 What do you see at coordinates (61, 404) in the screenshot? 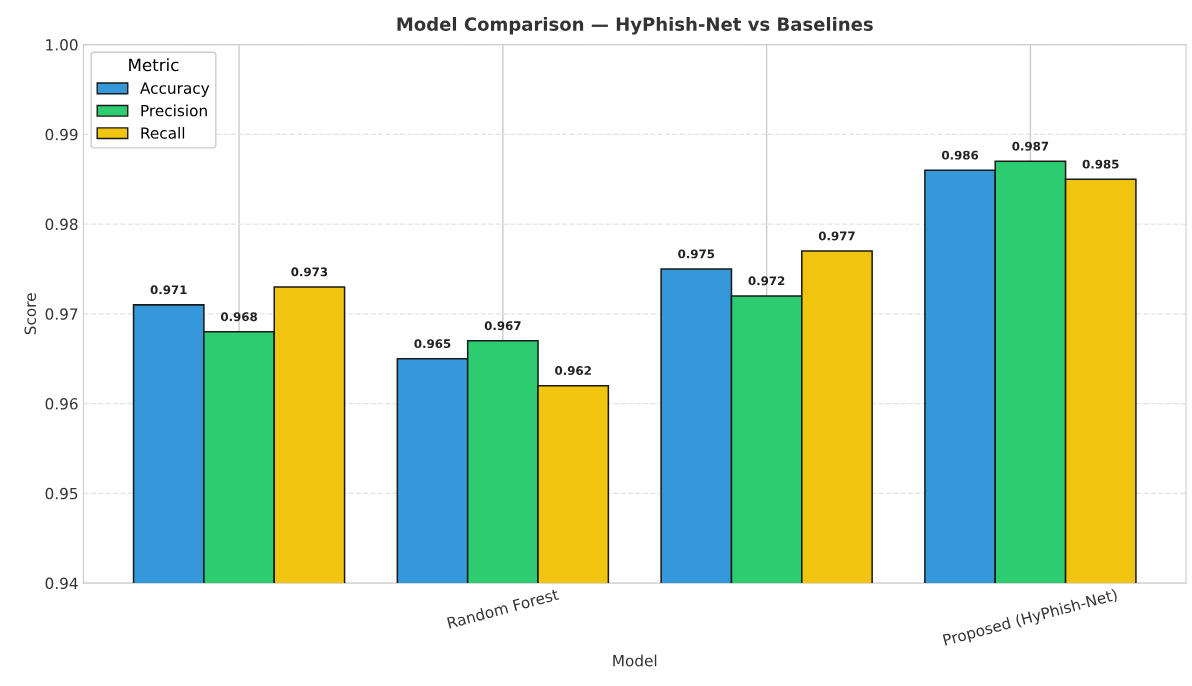
I see `y-tick-label: 0.96` at bounding box center [61, 404].